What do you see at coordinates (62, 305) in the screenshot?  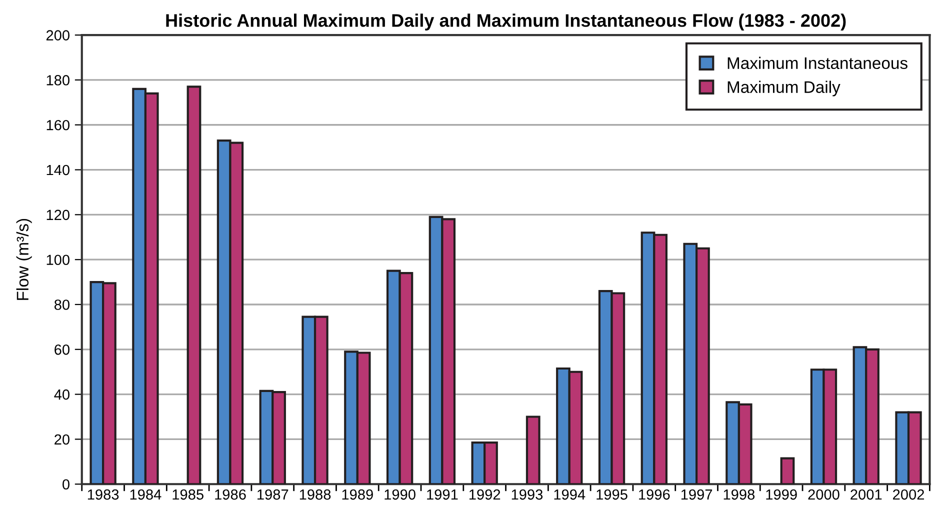 I see `y-tick-label: 80` at bounding box center [62, 305].